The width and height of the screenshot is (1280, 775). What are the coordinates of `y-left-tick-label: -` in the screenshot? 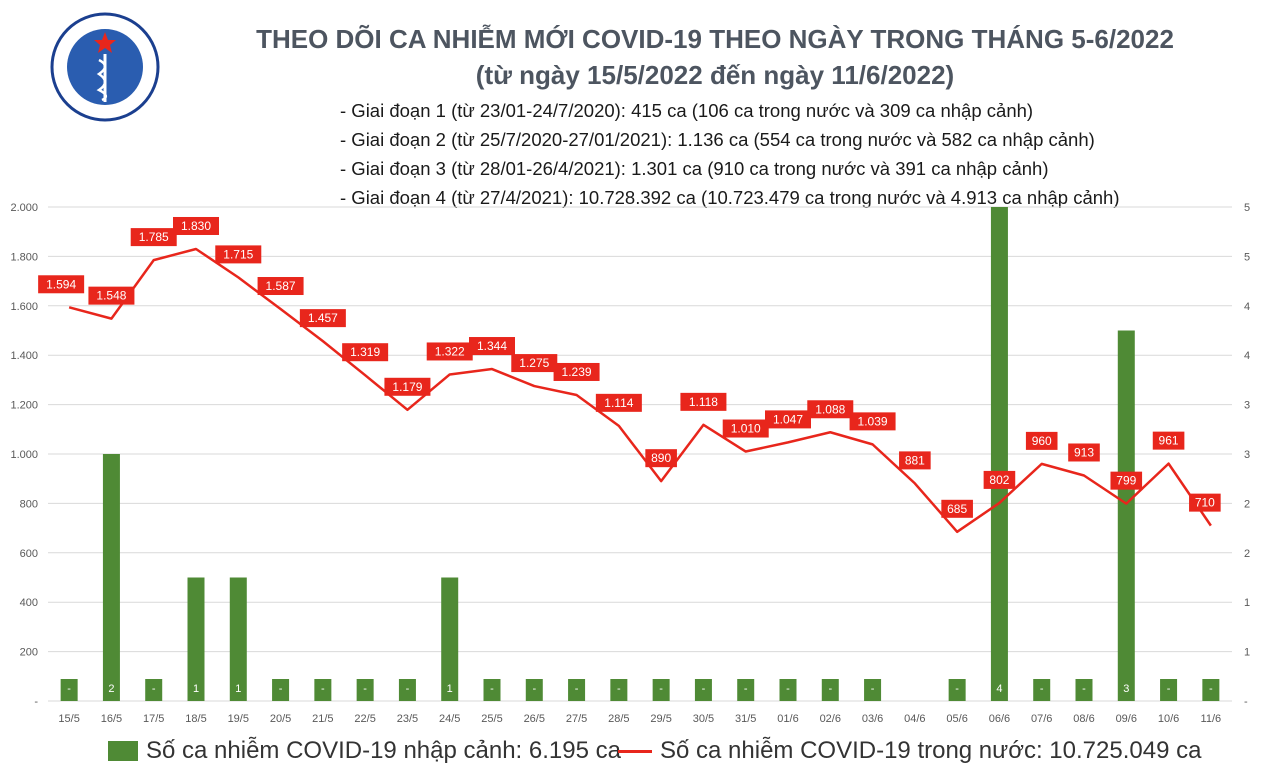 It's located at (36, 702).